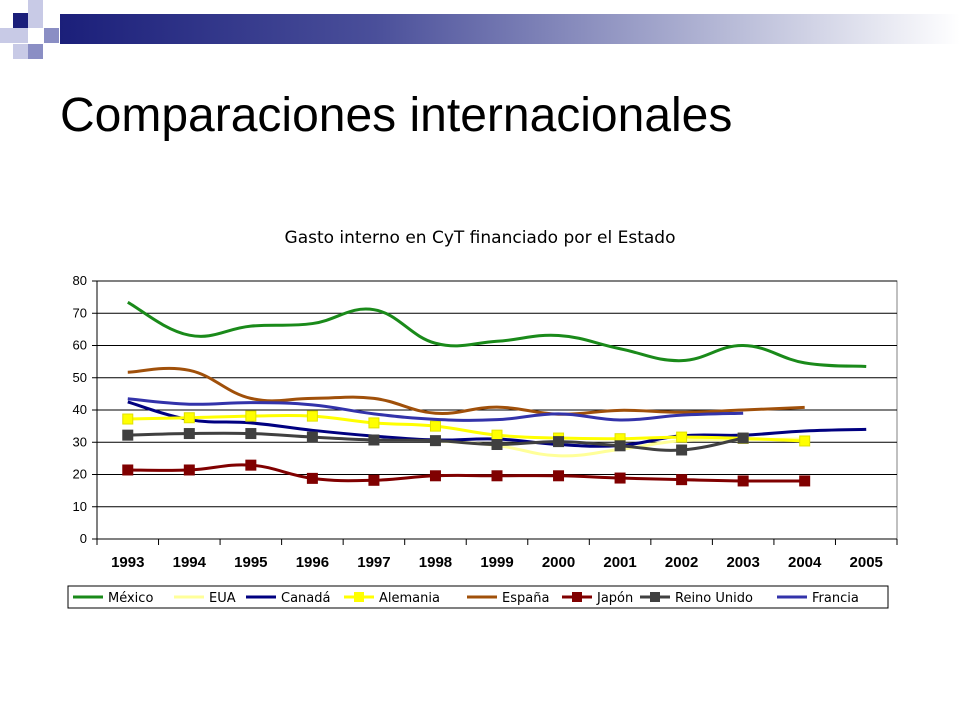 Image resolution: width=960 pixels, height=720 pixels. I want to click on y-tick-label: 10, so click(80, 506).